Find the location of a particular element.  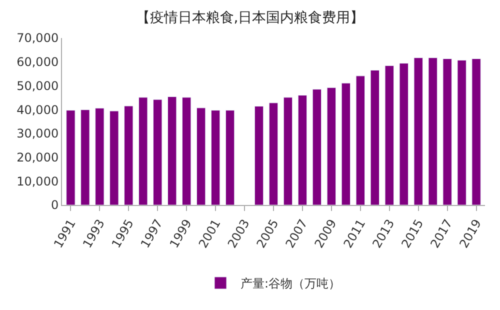

y-tick-label: 30,000 is located at coordinates (37, 133).